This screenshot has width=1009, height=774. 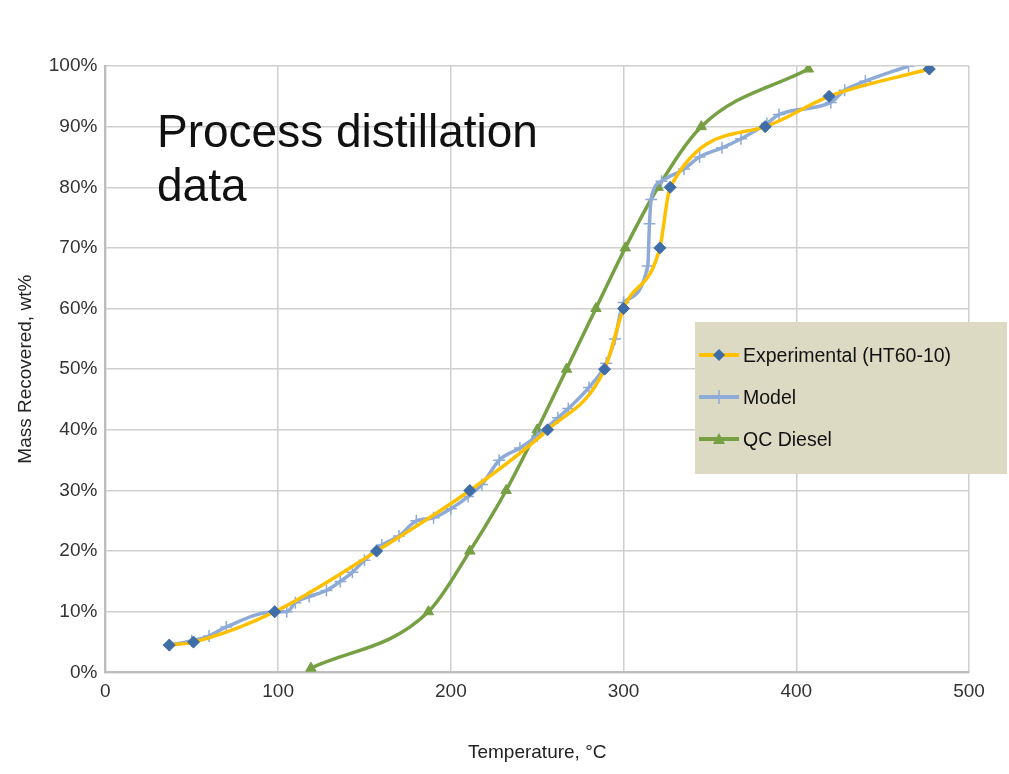 What do you see at coordinates (78, 186) in the screenshot?
I see `y-tick-label: 80%` at bounding box center [78, 186].